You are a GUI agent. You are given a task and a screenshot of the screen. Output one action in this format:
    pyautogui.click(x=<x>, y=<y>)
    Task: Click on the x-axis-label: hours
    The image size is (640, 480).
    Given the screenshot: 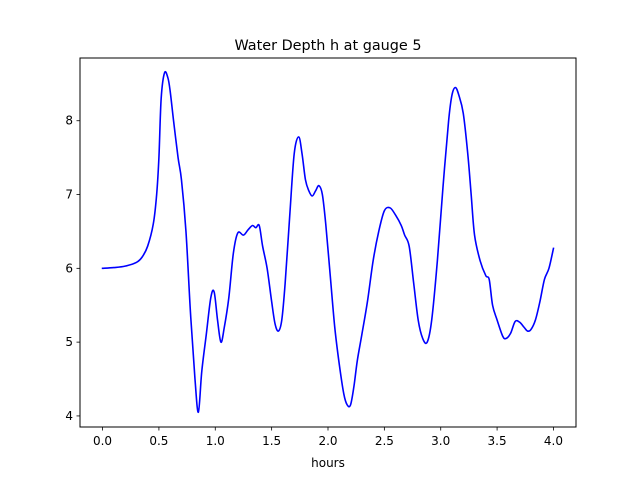 What is the action you would take?
    pyautogui.click(x=328, y=463)
    